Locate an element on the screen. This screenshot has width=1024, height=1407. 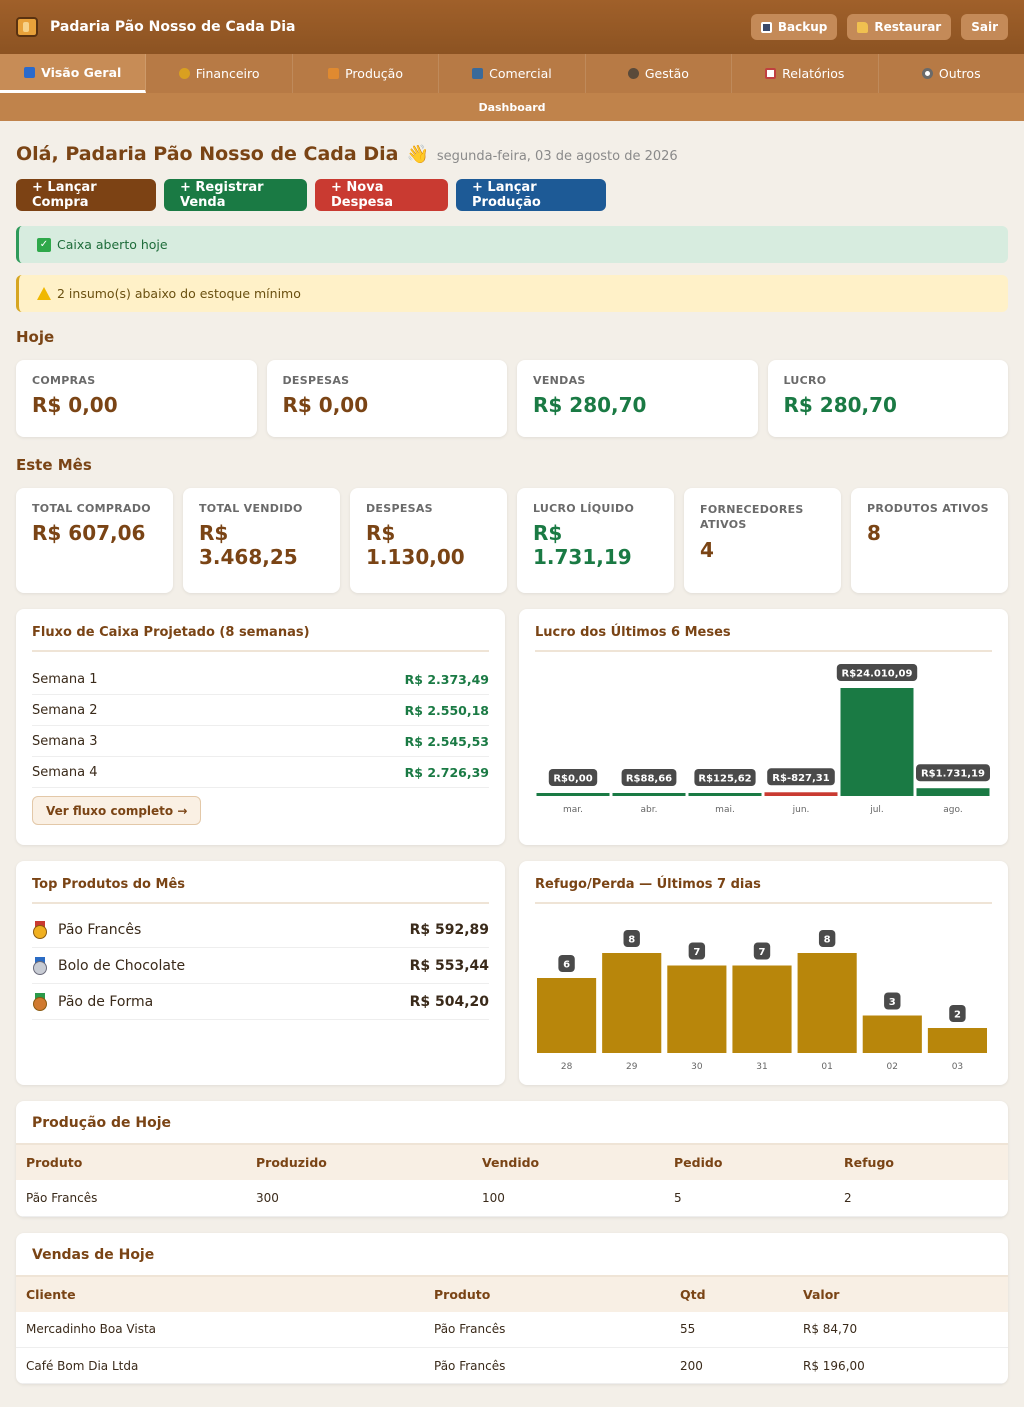
waste-data-label: 7 is located at coordinates (696, 952).